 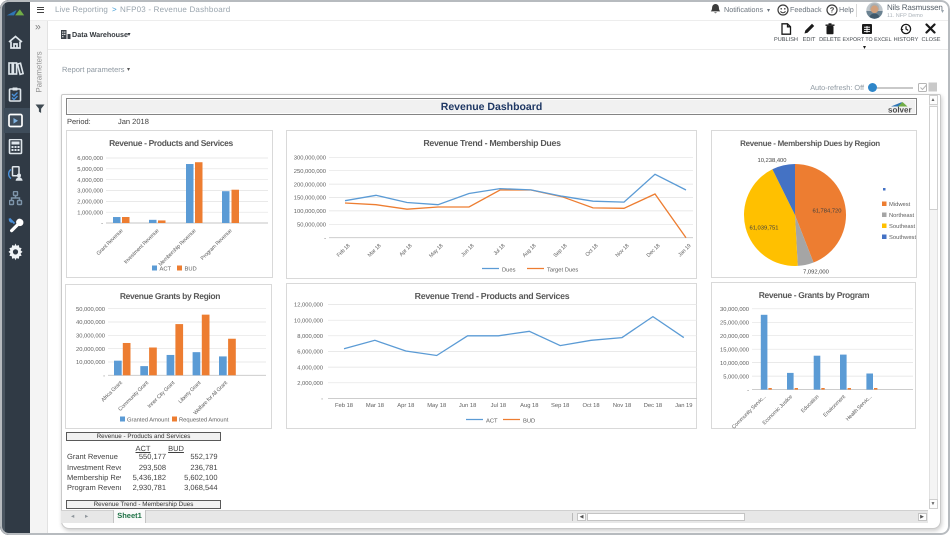 What do you see at coordinates (217, 245) in the screenshot?
I see `svg-text: Program Revenue` at bounding box center [217, 245].